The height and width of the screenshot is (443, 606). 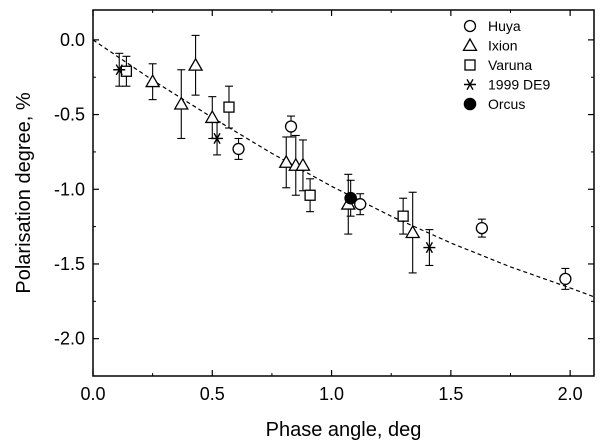 What do you see at coordinates (570, 394) in the screenshot?
I see `x-tick-label: 2.0` at bounding box center [570, 394].